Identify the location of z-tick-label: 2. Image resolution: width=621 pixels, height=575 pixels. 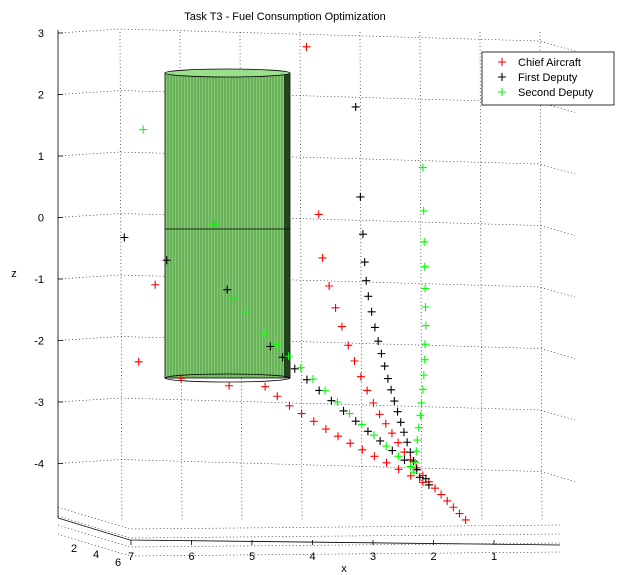
(41, 96).